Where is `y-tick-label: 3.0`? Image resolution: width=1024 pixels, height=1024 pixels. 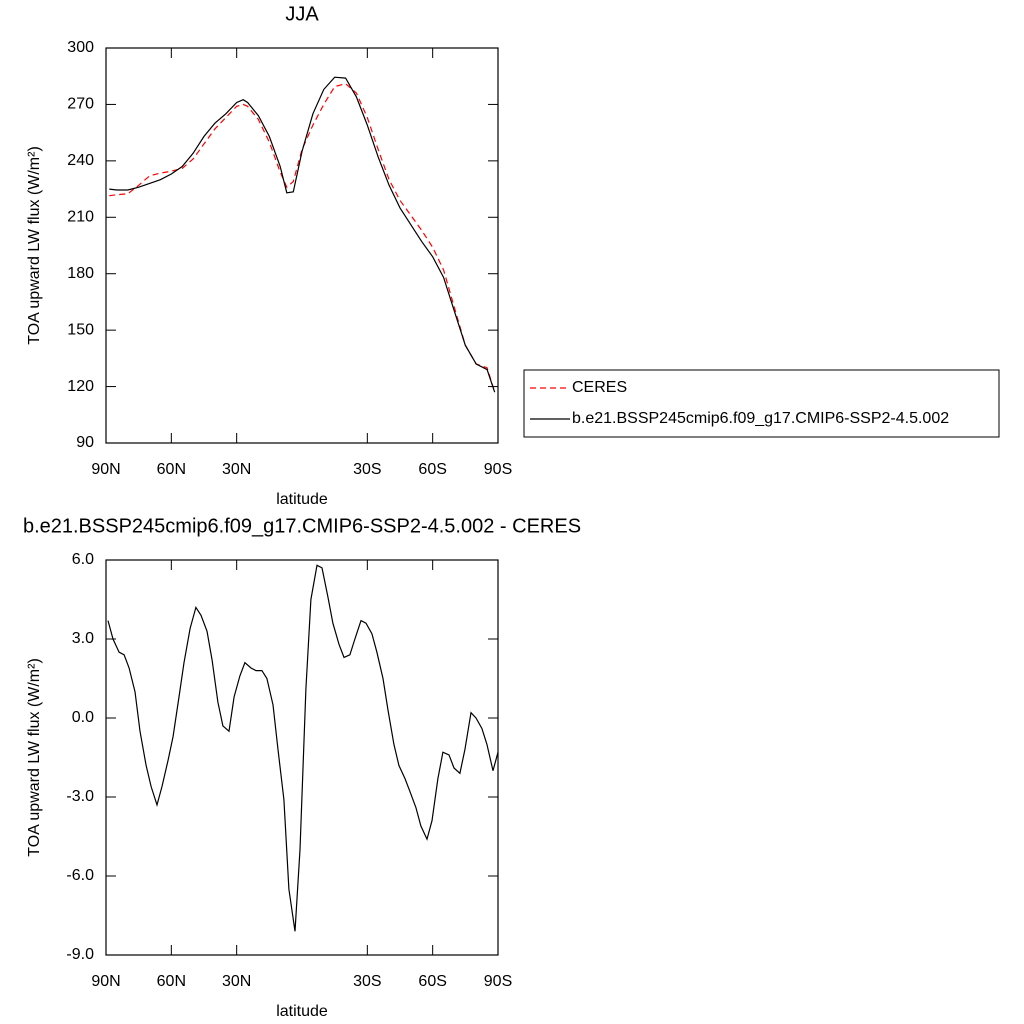
y-tick-label: 3.0 is located at coordinates (83, 638).